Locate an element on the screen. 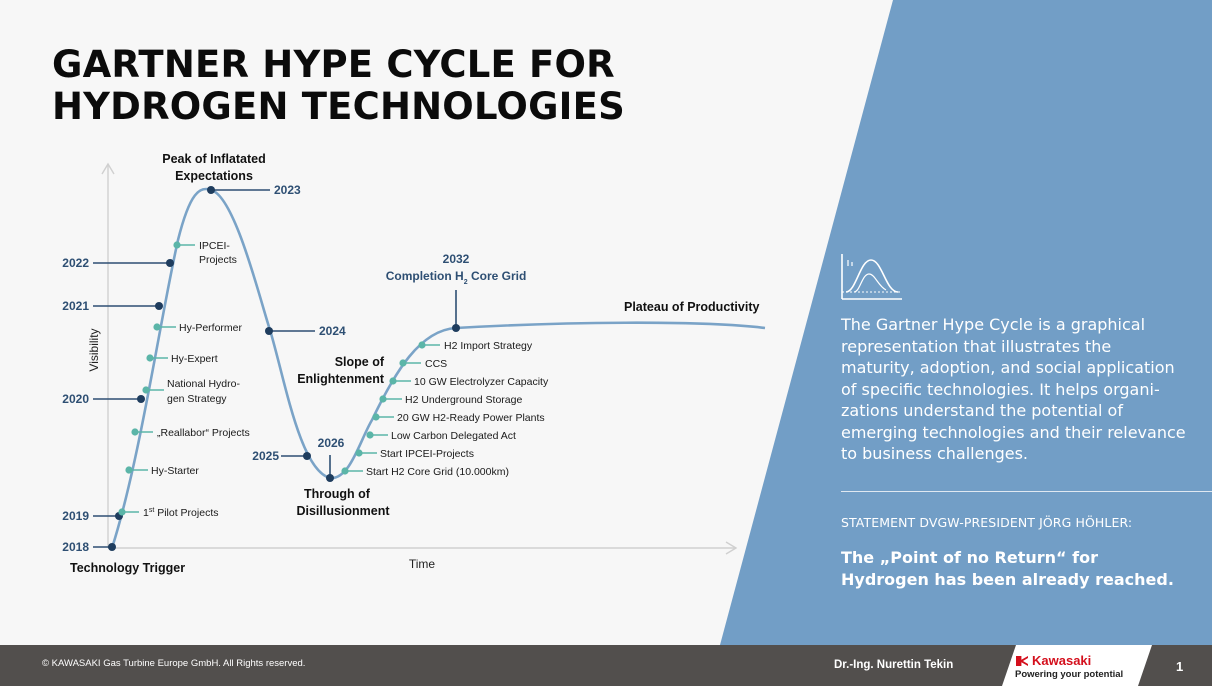 This screenshot has height=686, width=1212. marker-2018 is located at coordinates (112, 547).